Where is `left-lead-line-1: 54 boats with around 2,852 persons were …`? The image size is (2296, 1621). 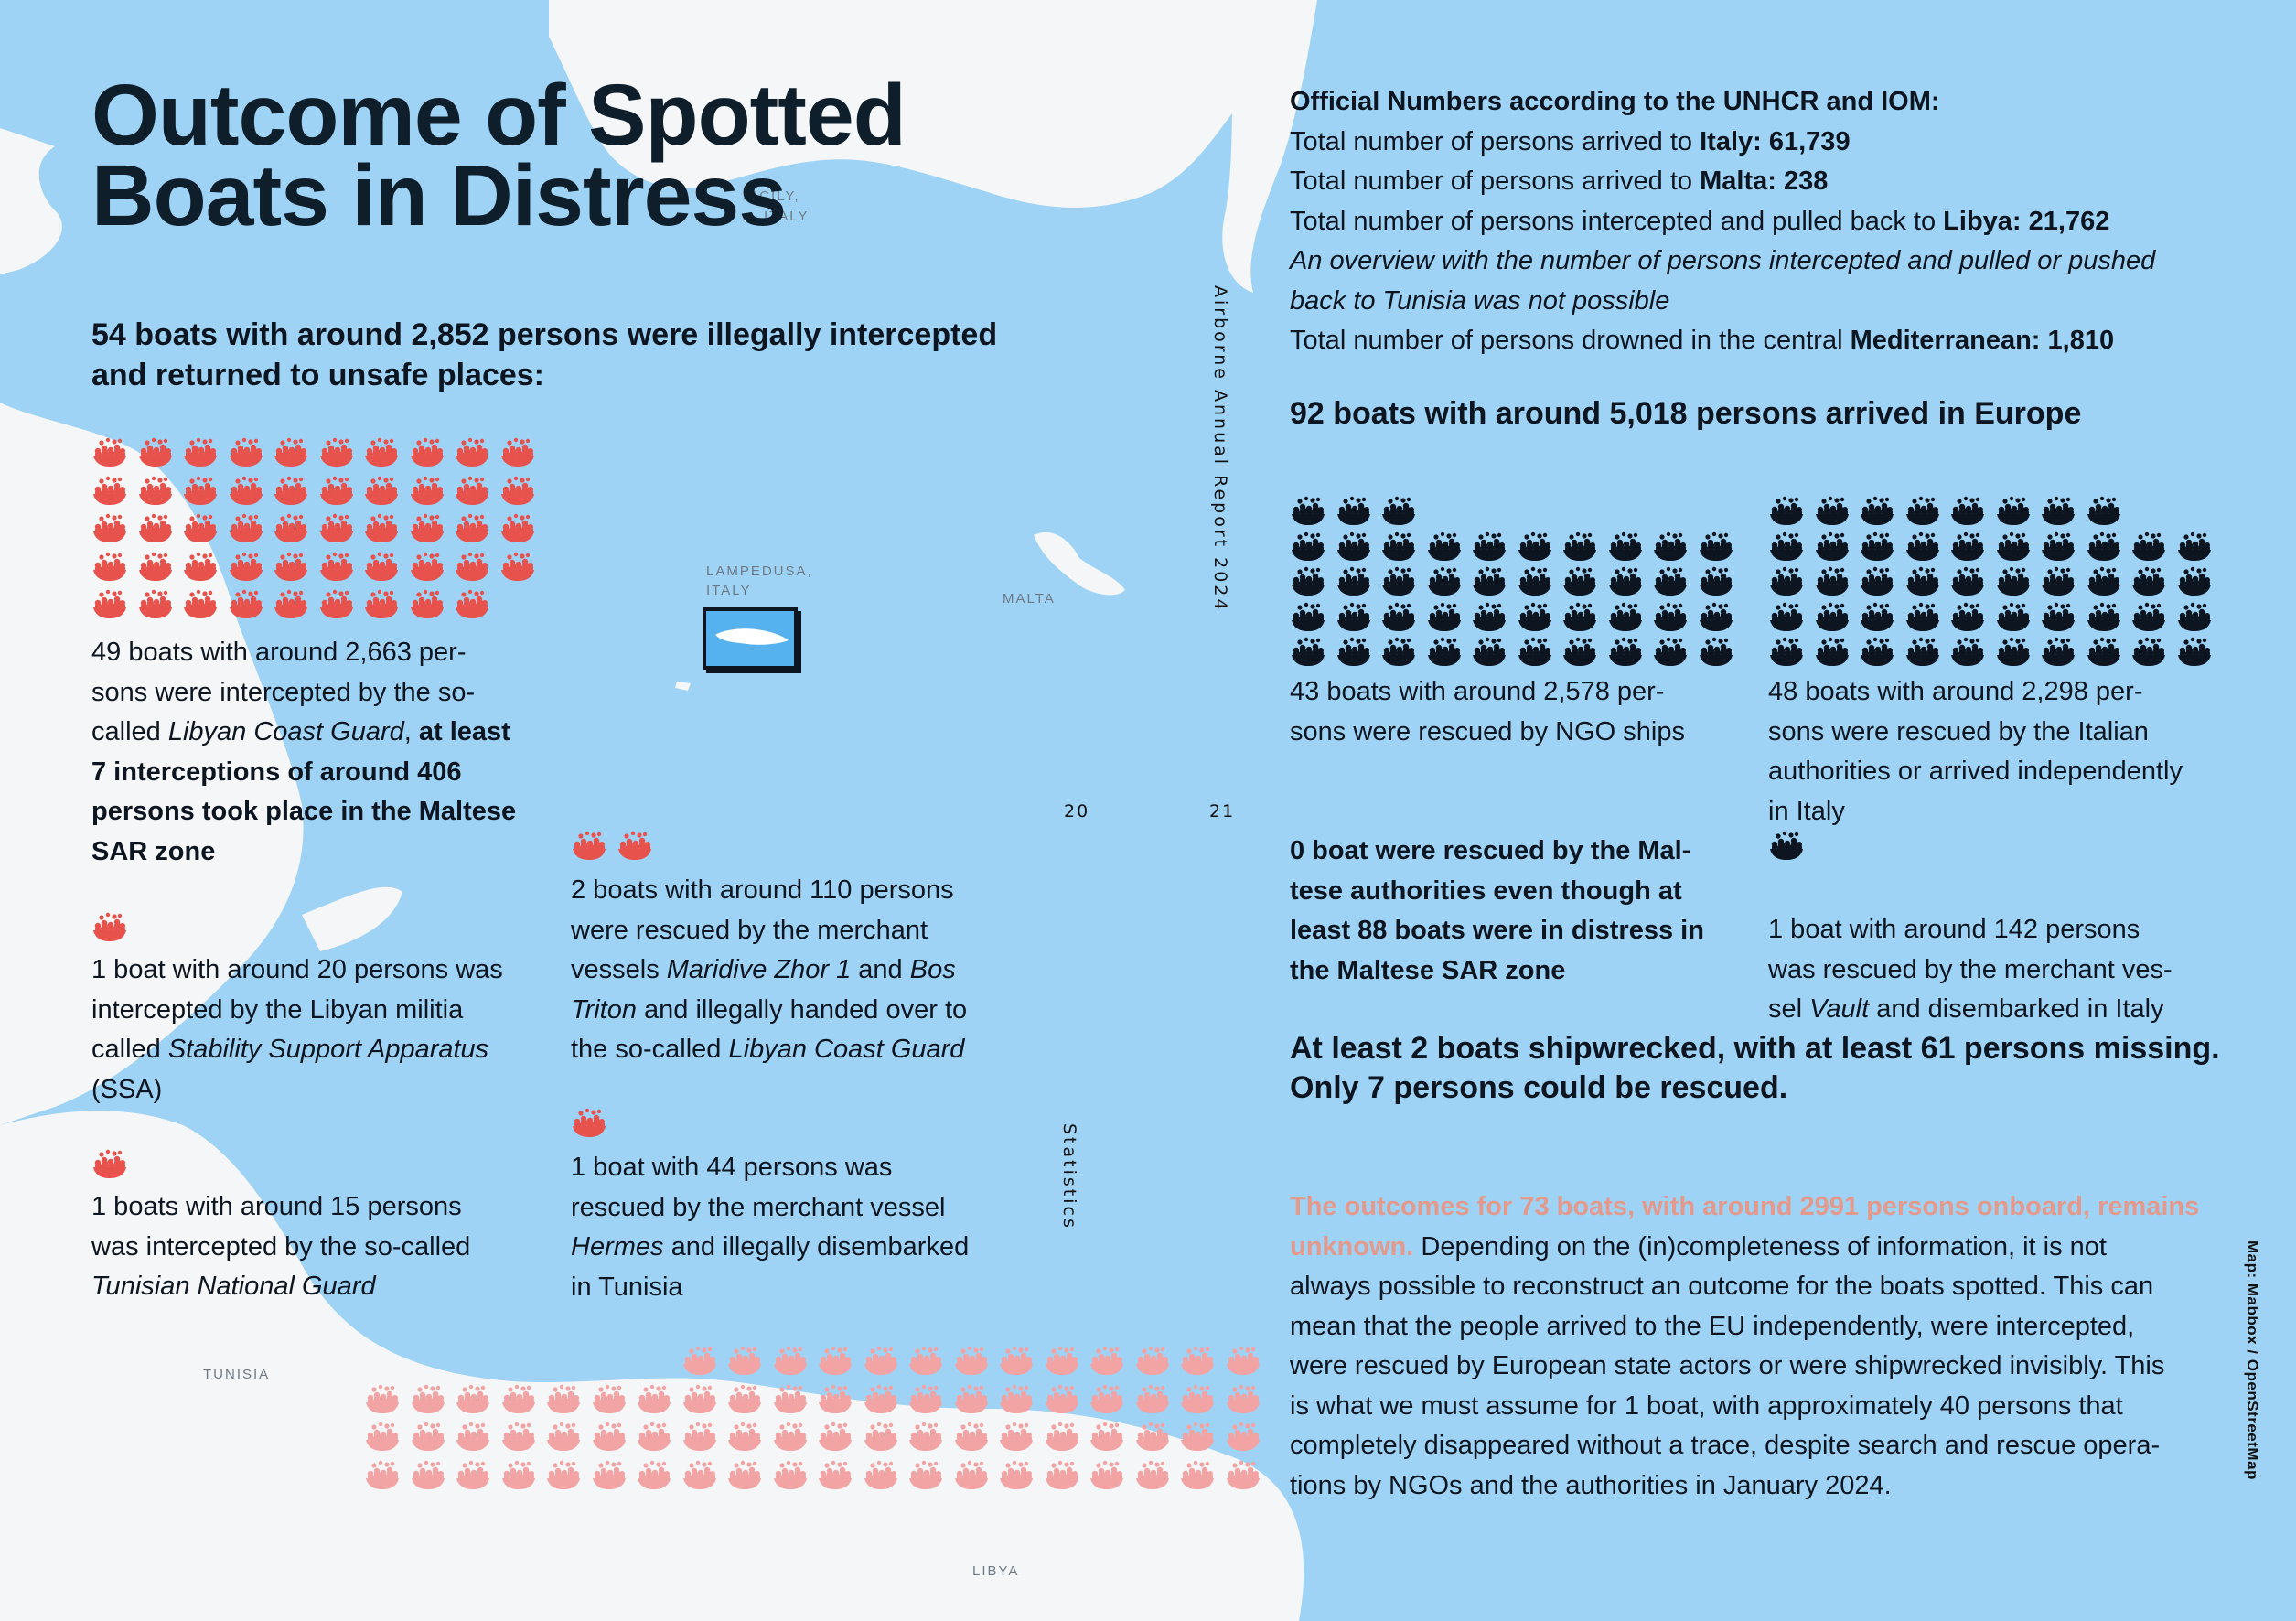
left-lead-line-1: 54 boats with around 2,852 persons were … is located at coordinates (544, 334).